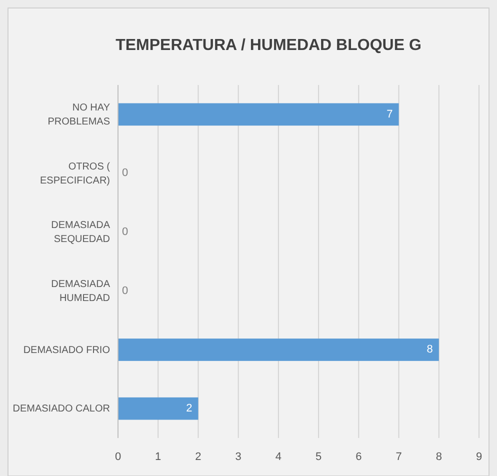 This screenshot has height=476, width=497. Describe the element at coordinates (359, 457) in the screenshot. I see `x-tick-label: 6` at that location.